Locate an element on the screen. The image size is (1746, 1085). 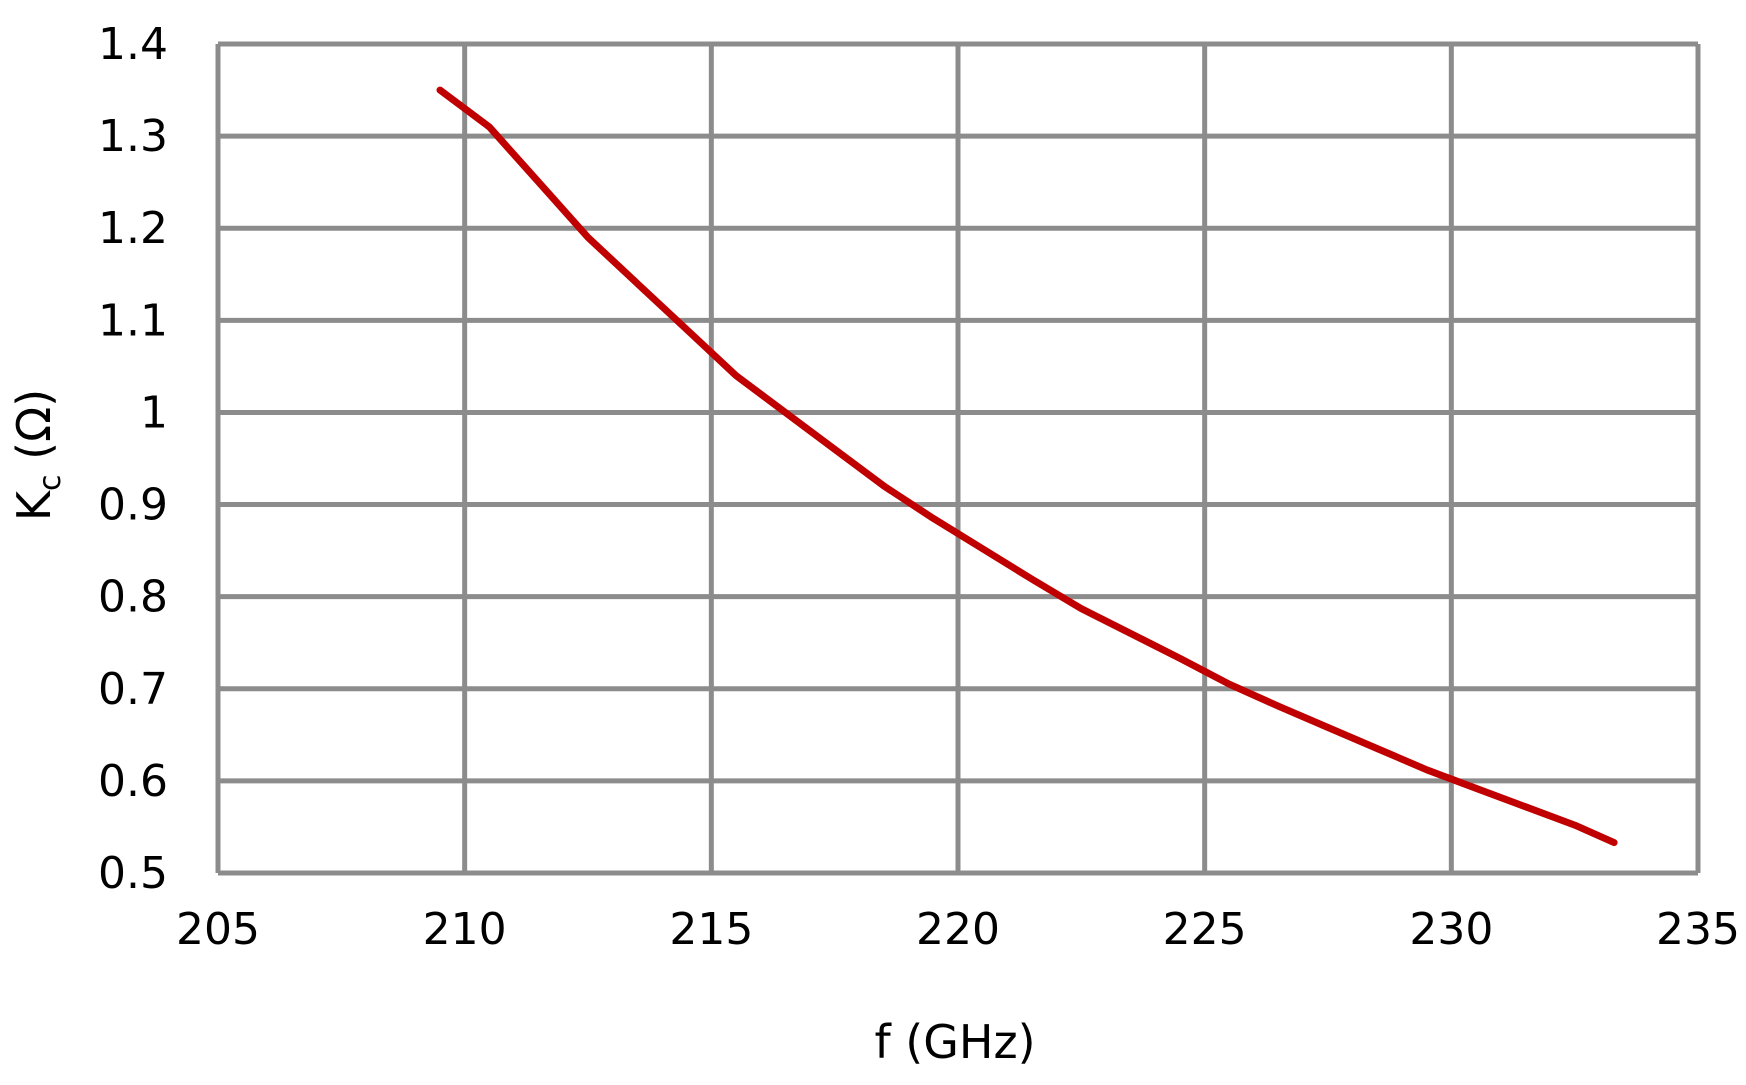
y-axis-title-main: K is located at coordinates (34, 505).